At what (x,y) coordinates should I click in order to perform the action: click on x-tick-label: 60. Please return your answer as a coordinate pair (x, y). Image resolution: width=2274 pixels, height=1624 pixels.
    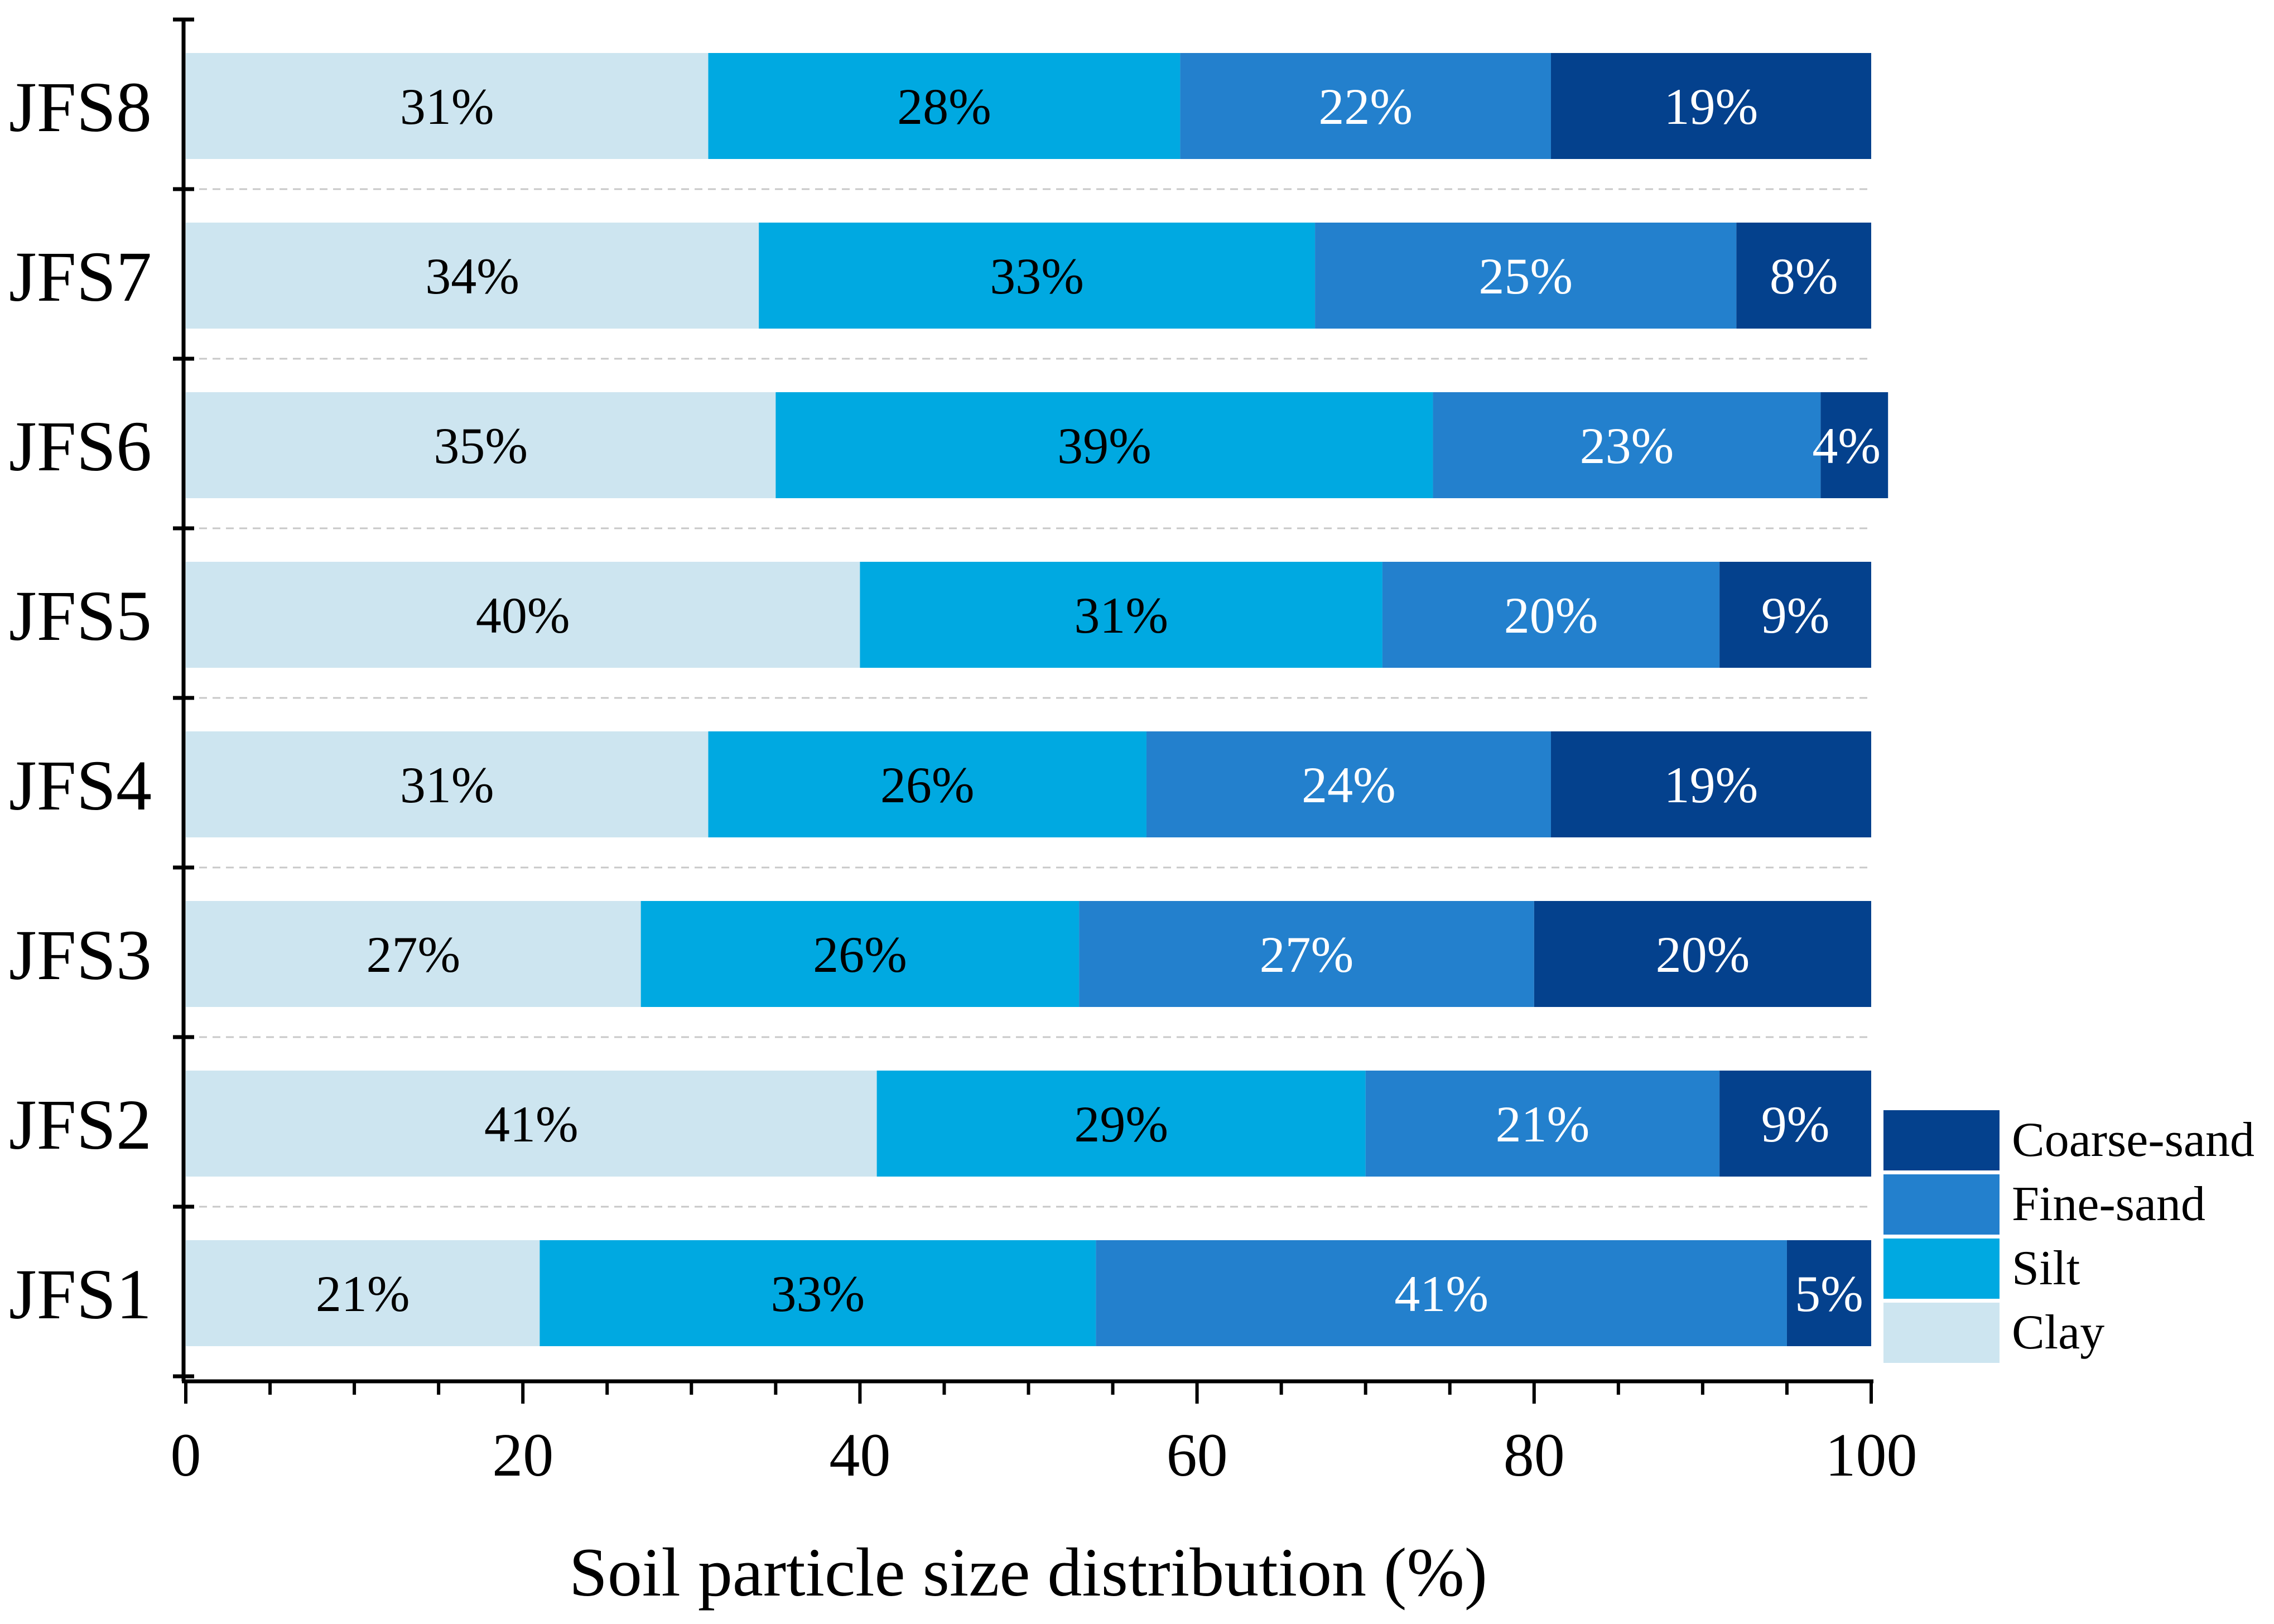
    Looking at the image, I should click on (1197, 1455).